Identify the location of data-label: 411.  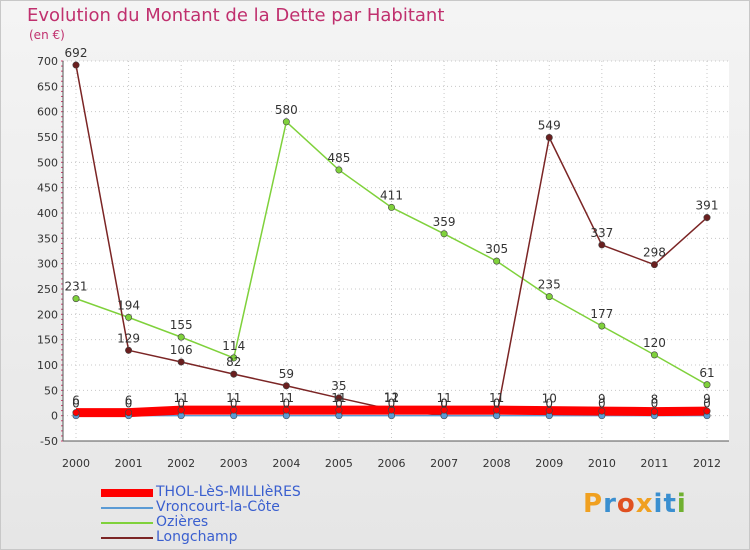
(391, 195).